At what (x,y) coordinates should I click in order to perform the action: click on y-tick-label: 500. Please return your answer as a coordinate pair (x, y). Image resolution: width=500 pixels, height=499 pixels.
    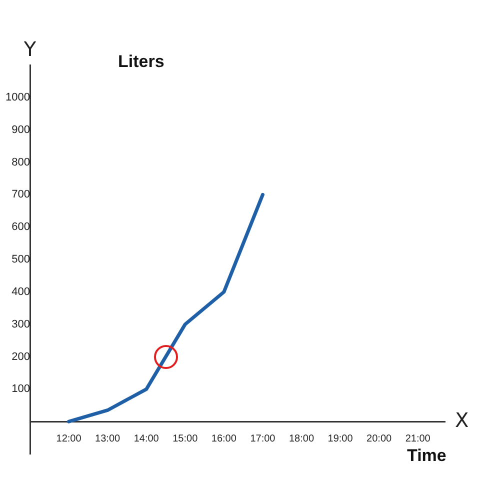
    Looking at the image, I should click on (21, 260).